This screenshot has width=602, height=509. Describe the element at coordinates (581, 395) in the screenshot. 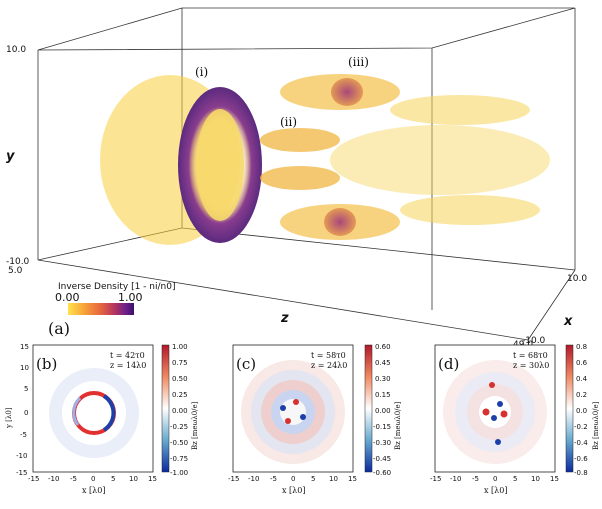

I see `cbar-tick: 0.2` at that location.